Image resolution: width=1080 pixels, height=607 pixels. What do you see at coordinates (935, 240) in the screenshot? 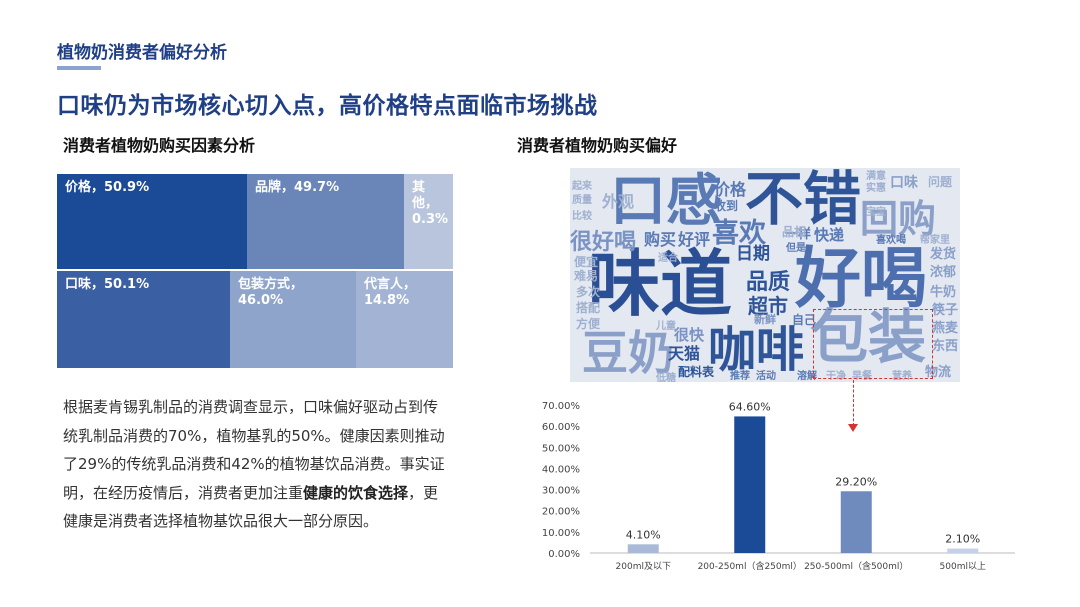
I see `word: 帮家里` at bounding box center [935, 240].